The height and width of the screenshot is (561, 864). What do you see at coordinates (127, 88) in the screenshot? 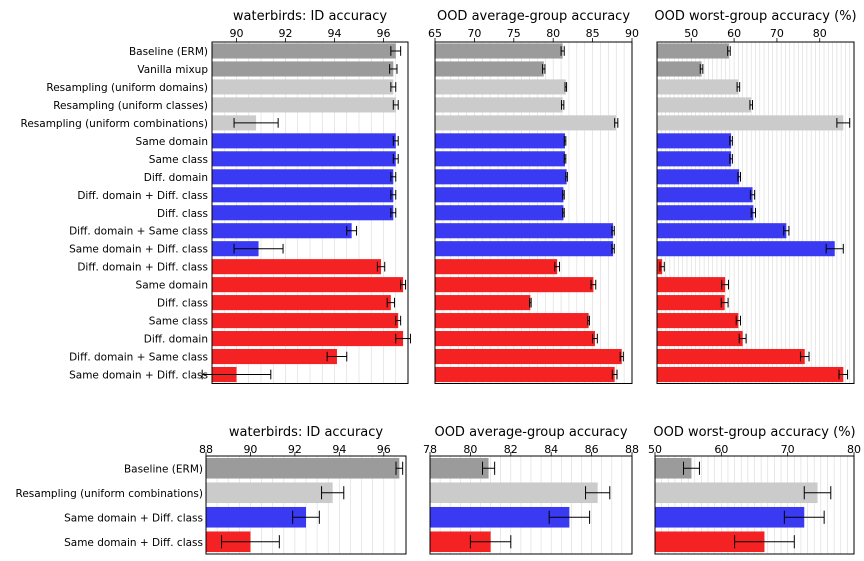
I see `row-label: Resampling (uniform domains)` at bounding box center [127, 88].